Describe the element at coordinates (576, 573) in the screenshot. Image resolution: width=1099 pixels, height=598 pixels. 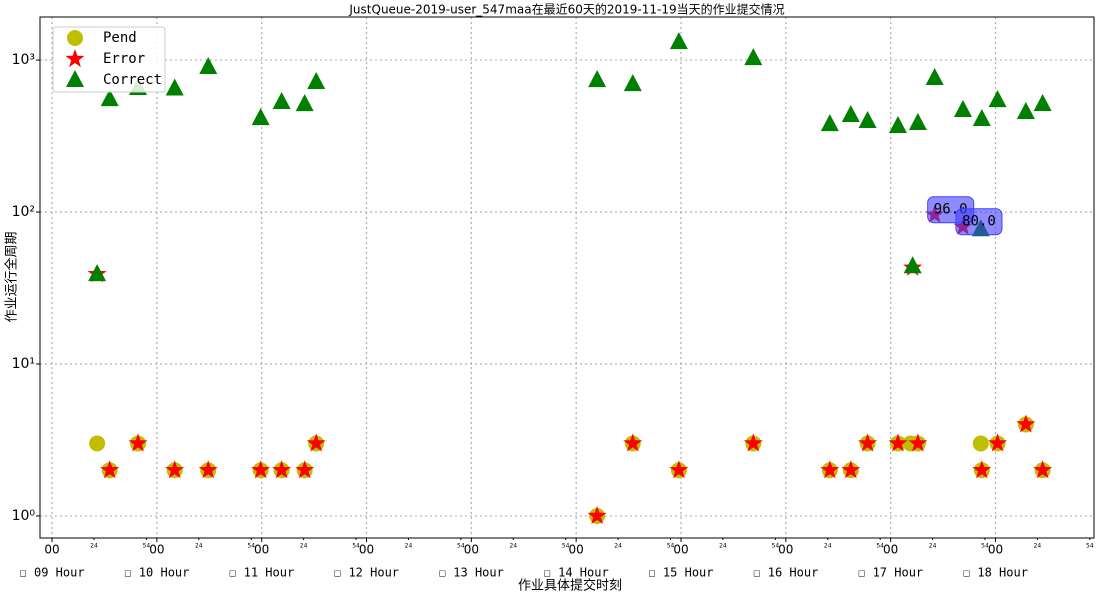
I see `hour-label: ☐ 14 Hour` at that location.